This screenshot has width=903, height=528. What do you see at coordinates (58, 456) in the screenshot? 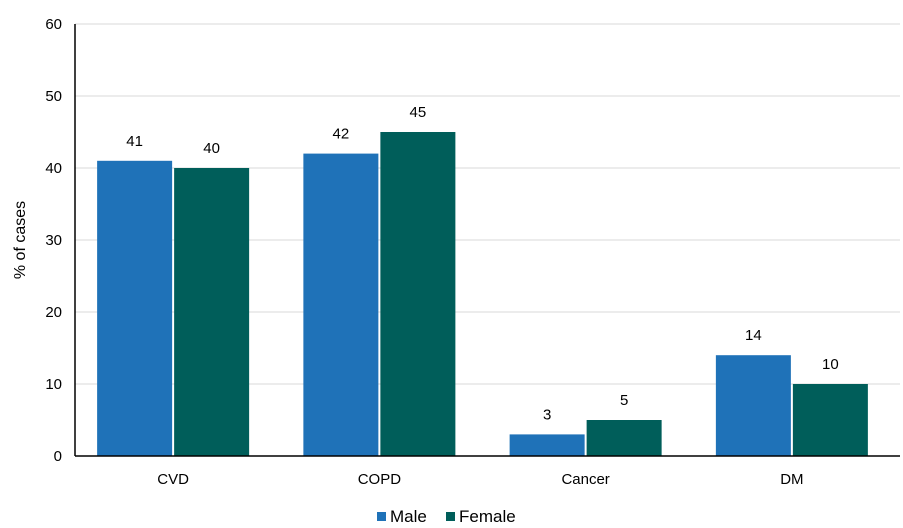
I see `y-tick-label-0: 0` at bounding box center [58, 456].